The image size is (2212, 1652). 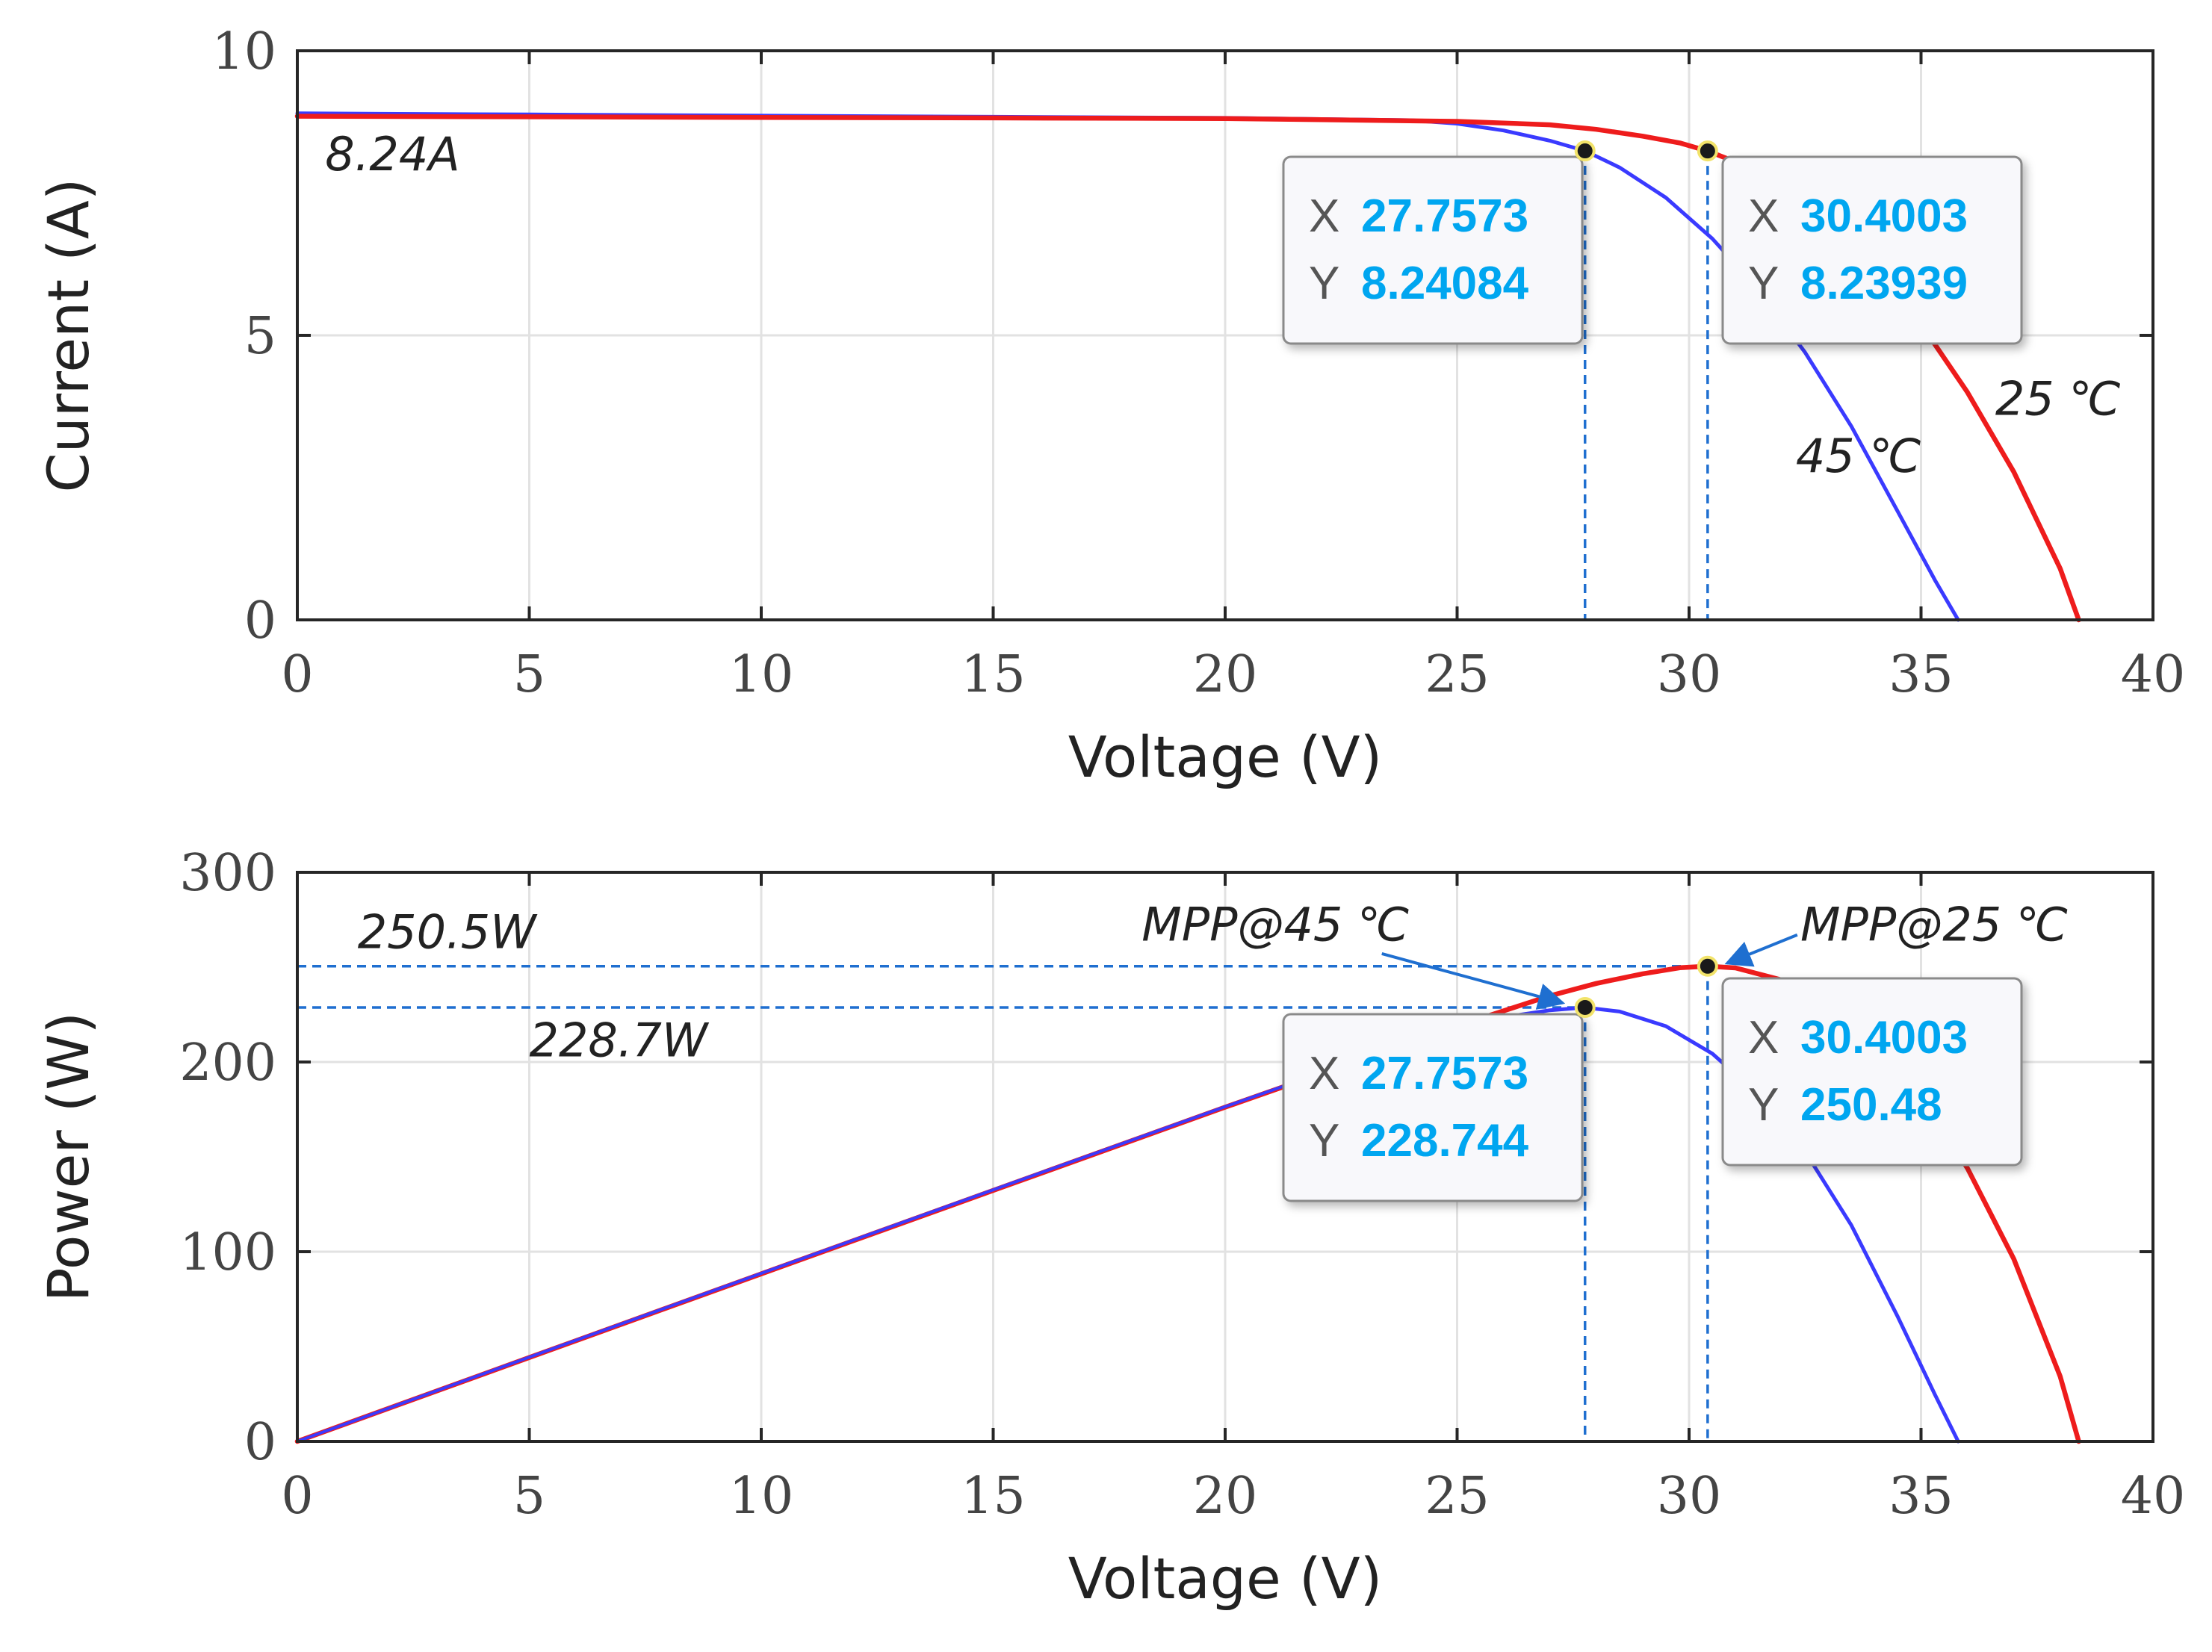 I want to click on annotation-label: 45 ℃, so click(x=1858, y=456).